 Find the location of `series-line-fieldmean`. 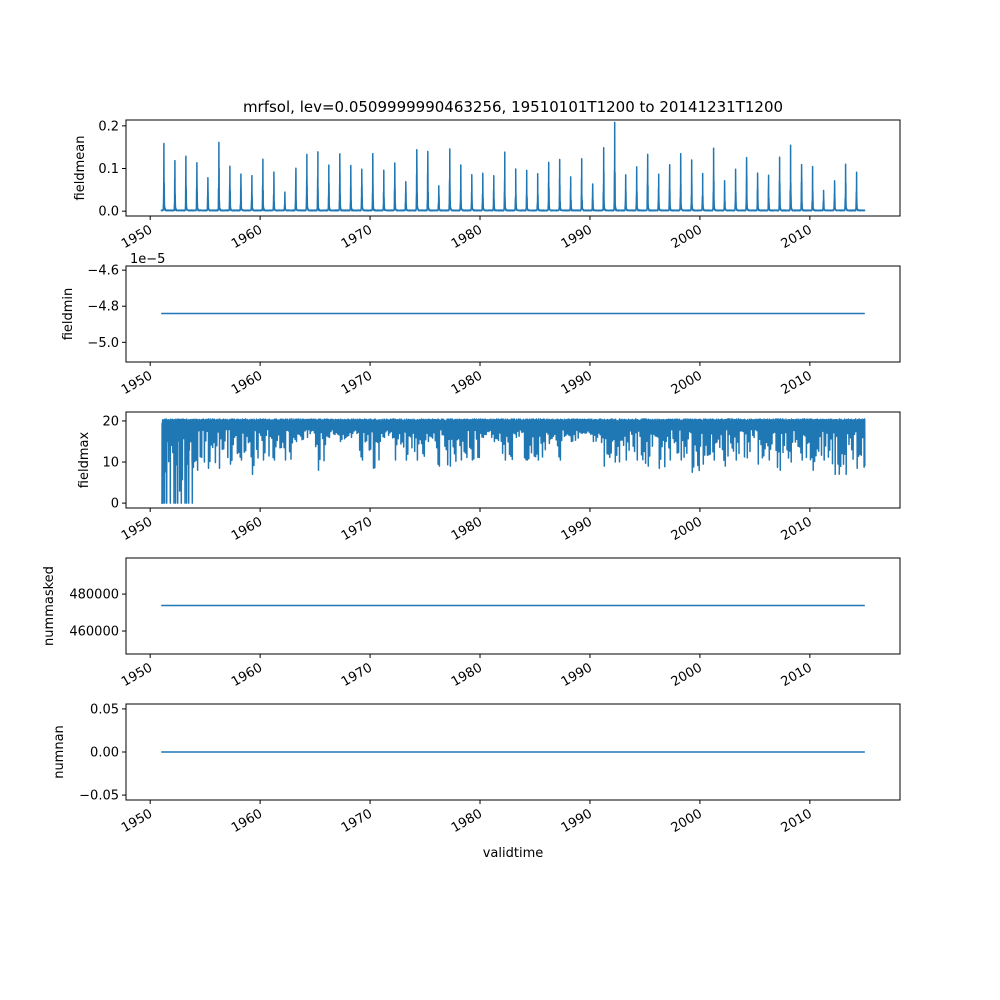

series-line-fieldmean is located at coordinates (513, 166).